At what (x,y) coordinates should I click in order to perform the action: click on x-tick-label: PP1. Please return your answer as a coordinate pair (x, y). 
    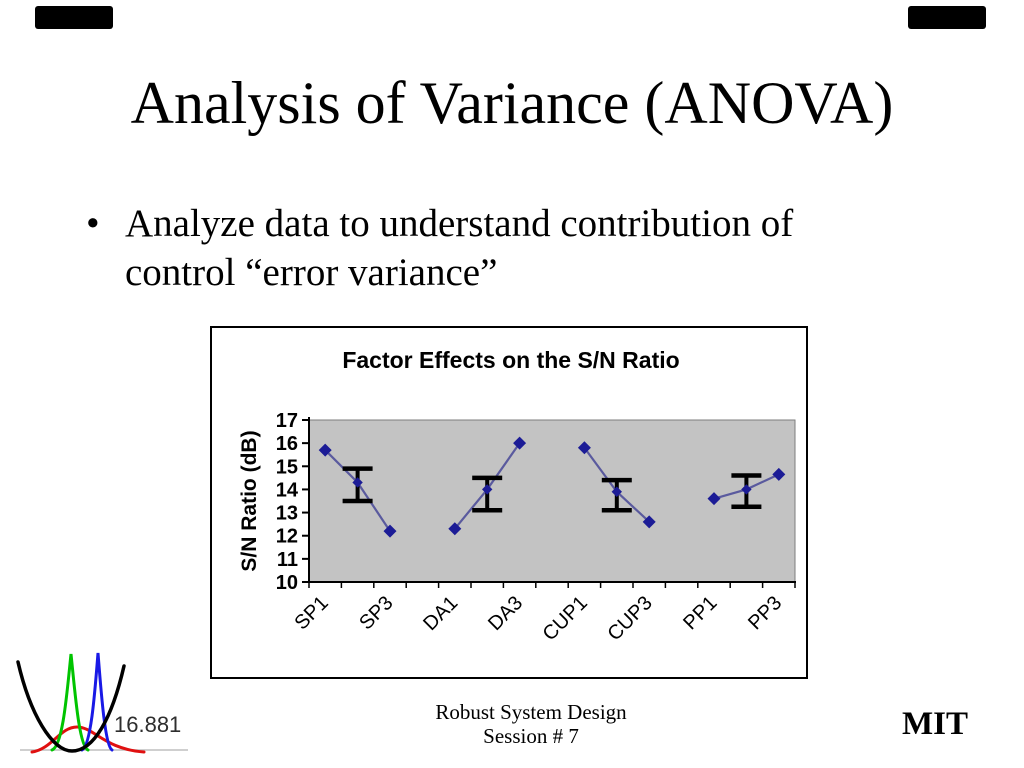
    Looking at the image, I should click on (700, 613).